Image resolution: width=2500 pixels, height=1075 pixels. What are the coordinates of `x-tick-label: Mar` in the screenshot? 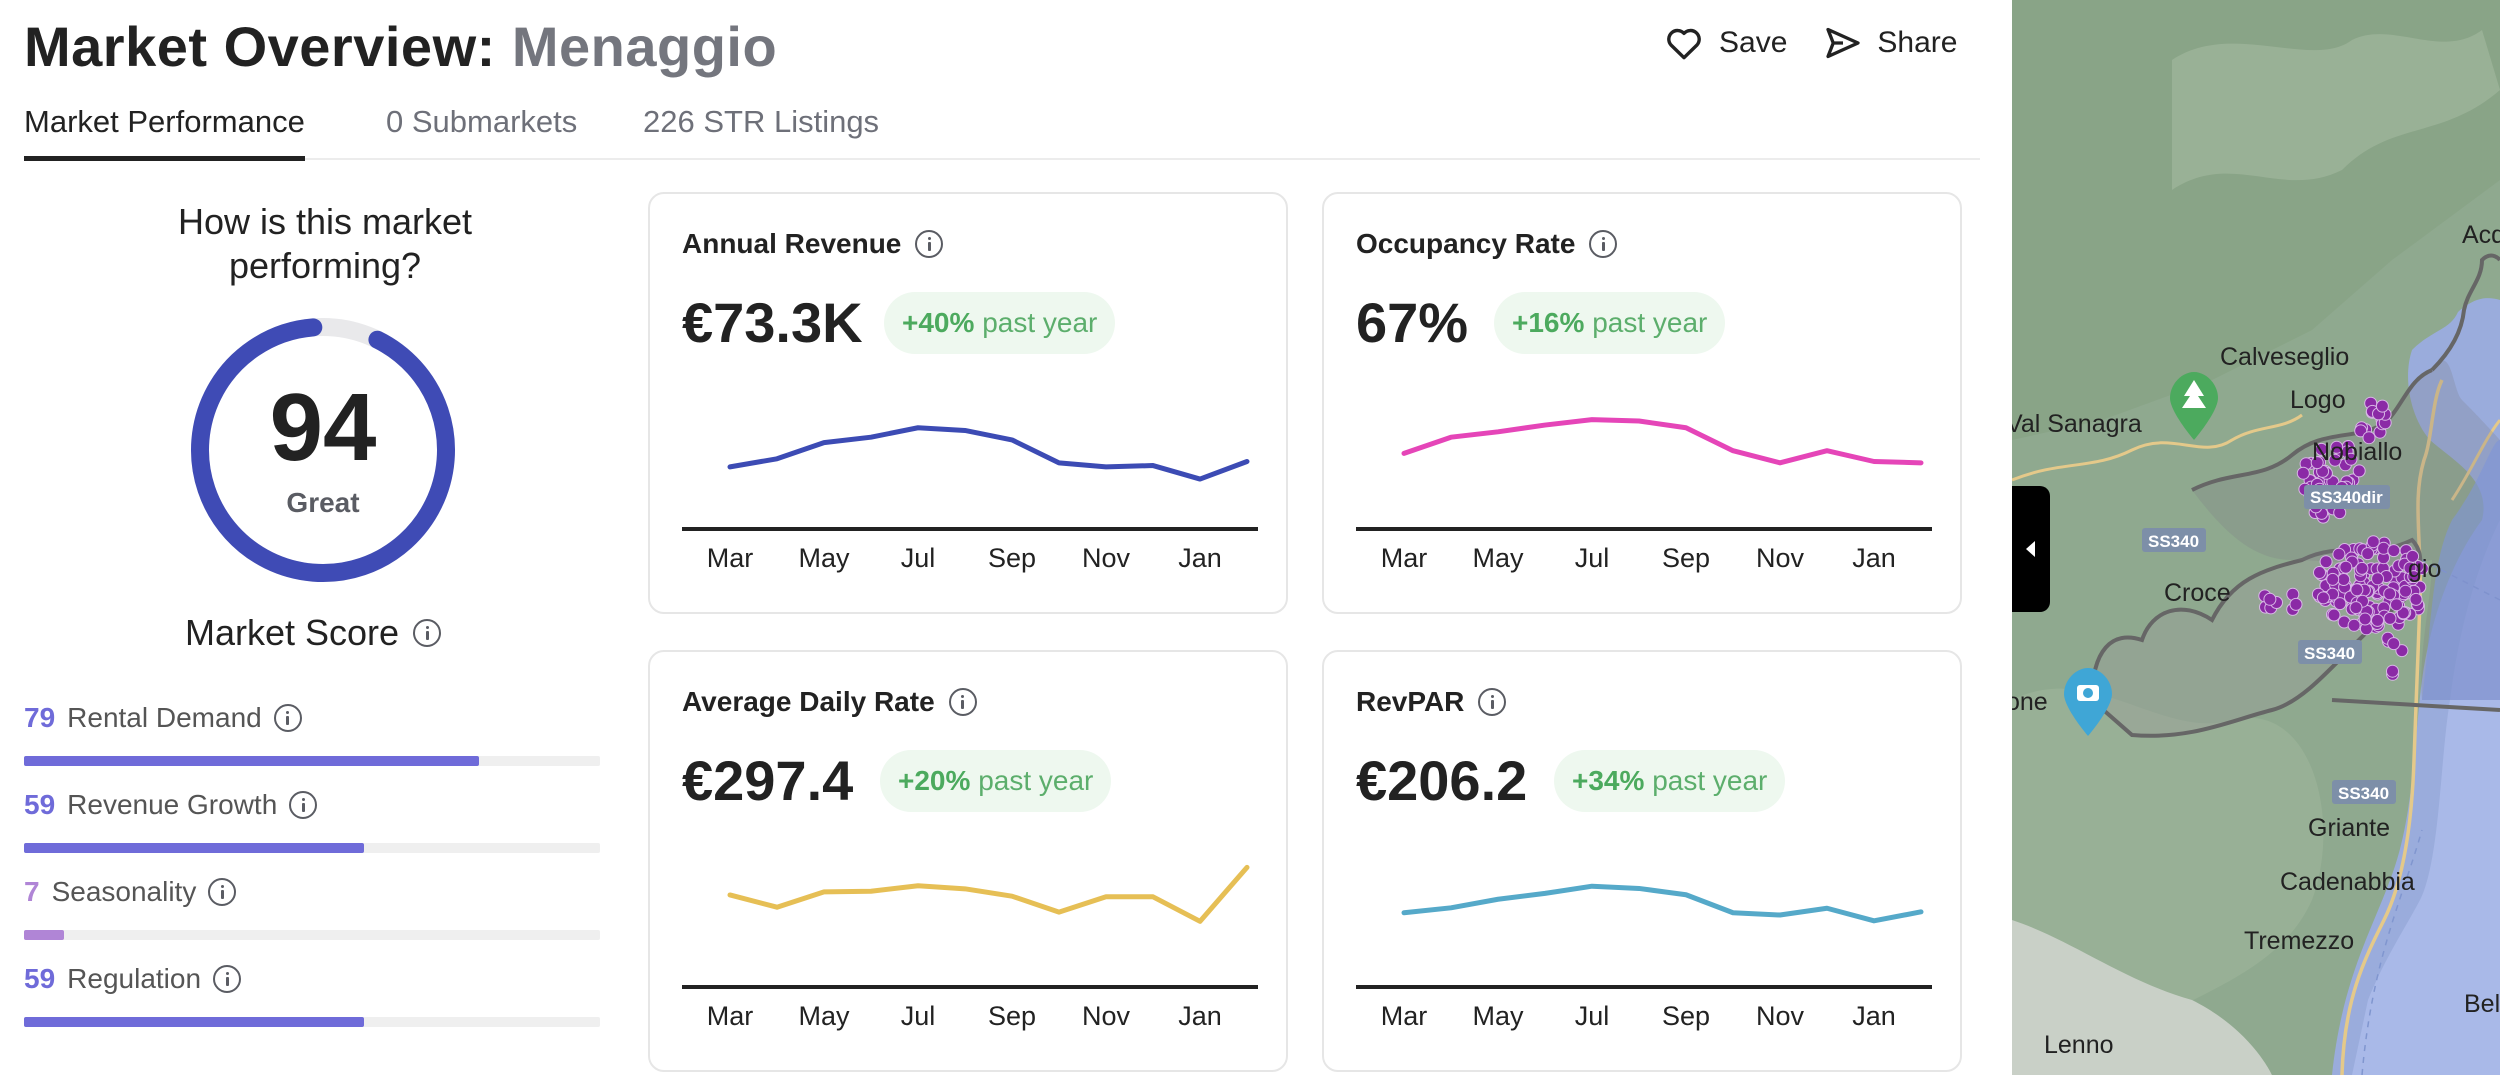 It's located at (730, 558).